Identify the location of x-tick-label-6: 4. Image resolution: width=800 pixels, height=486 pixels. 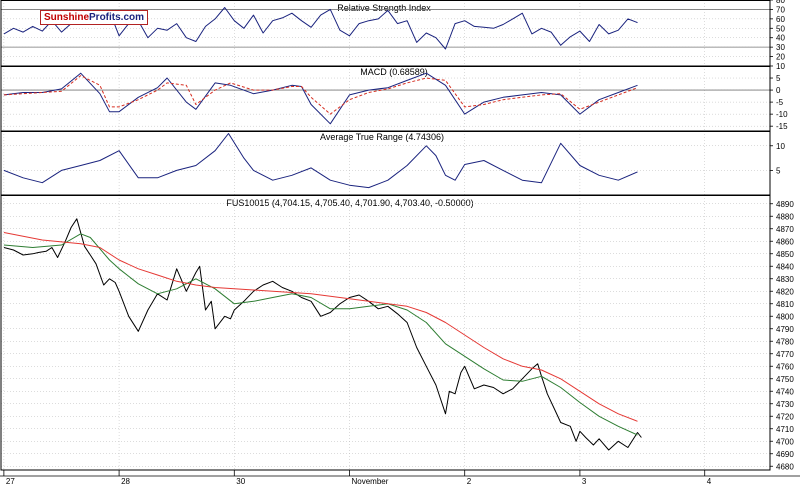
(709, 481).